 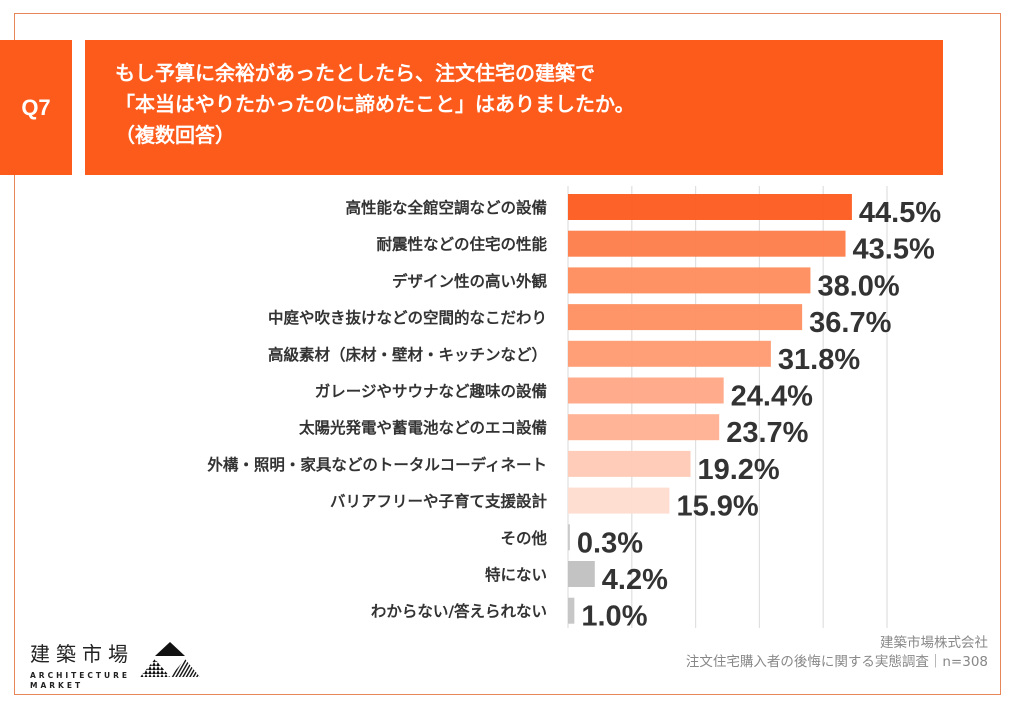 I want to click on question-line: もし予算に余裕があったとしたら、注文住宅の建築で, so click(x=355, y=73).